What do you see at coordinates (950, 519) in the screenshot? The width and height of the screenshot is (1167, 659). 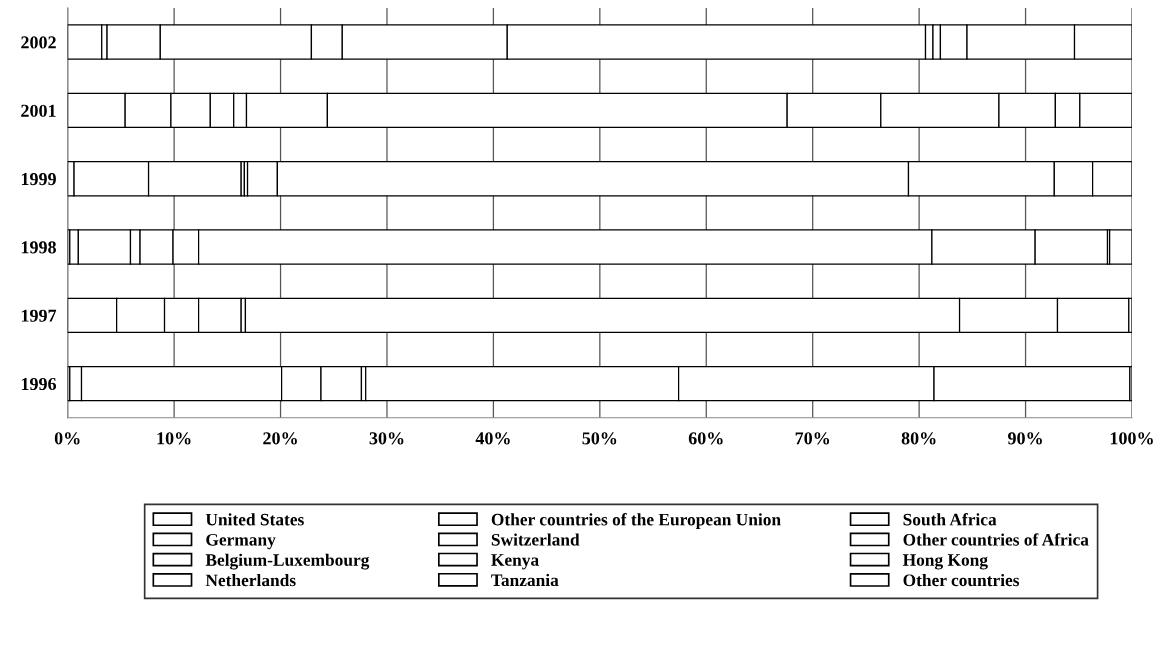 I see `legend-label: South Africa` at bounding box center [950, 519].